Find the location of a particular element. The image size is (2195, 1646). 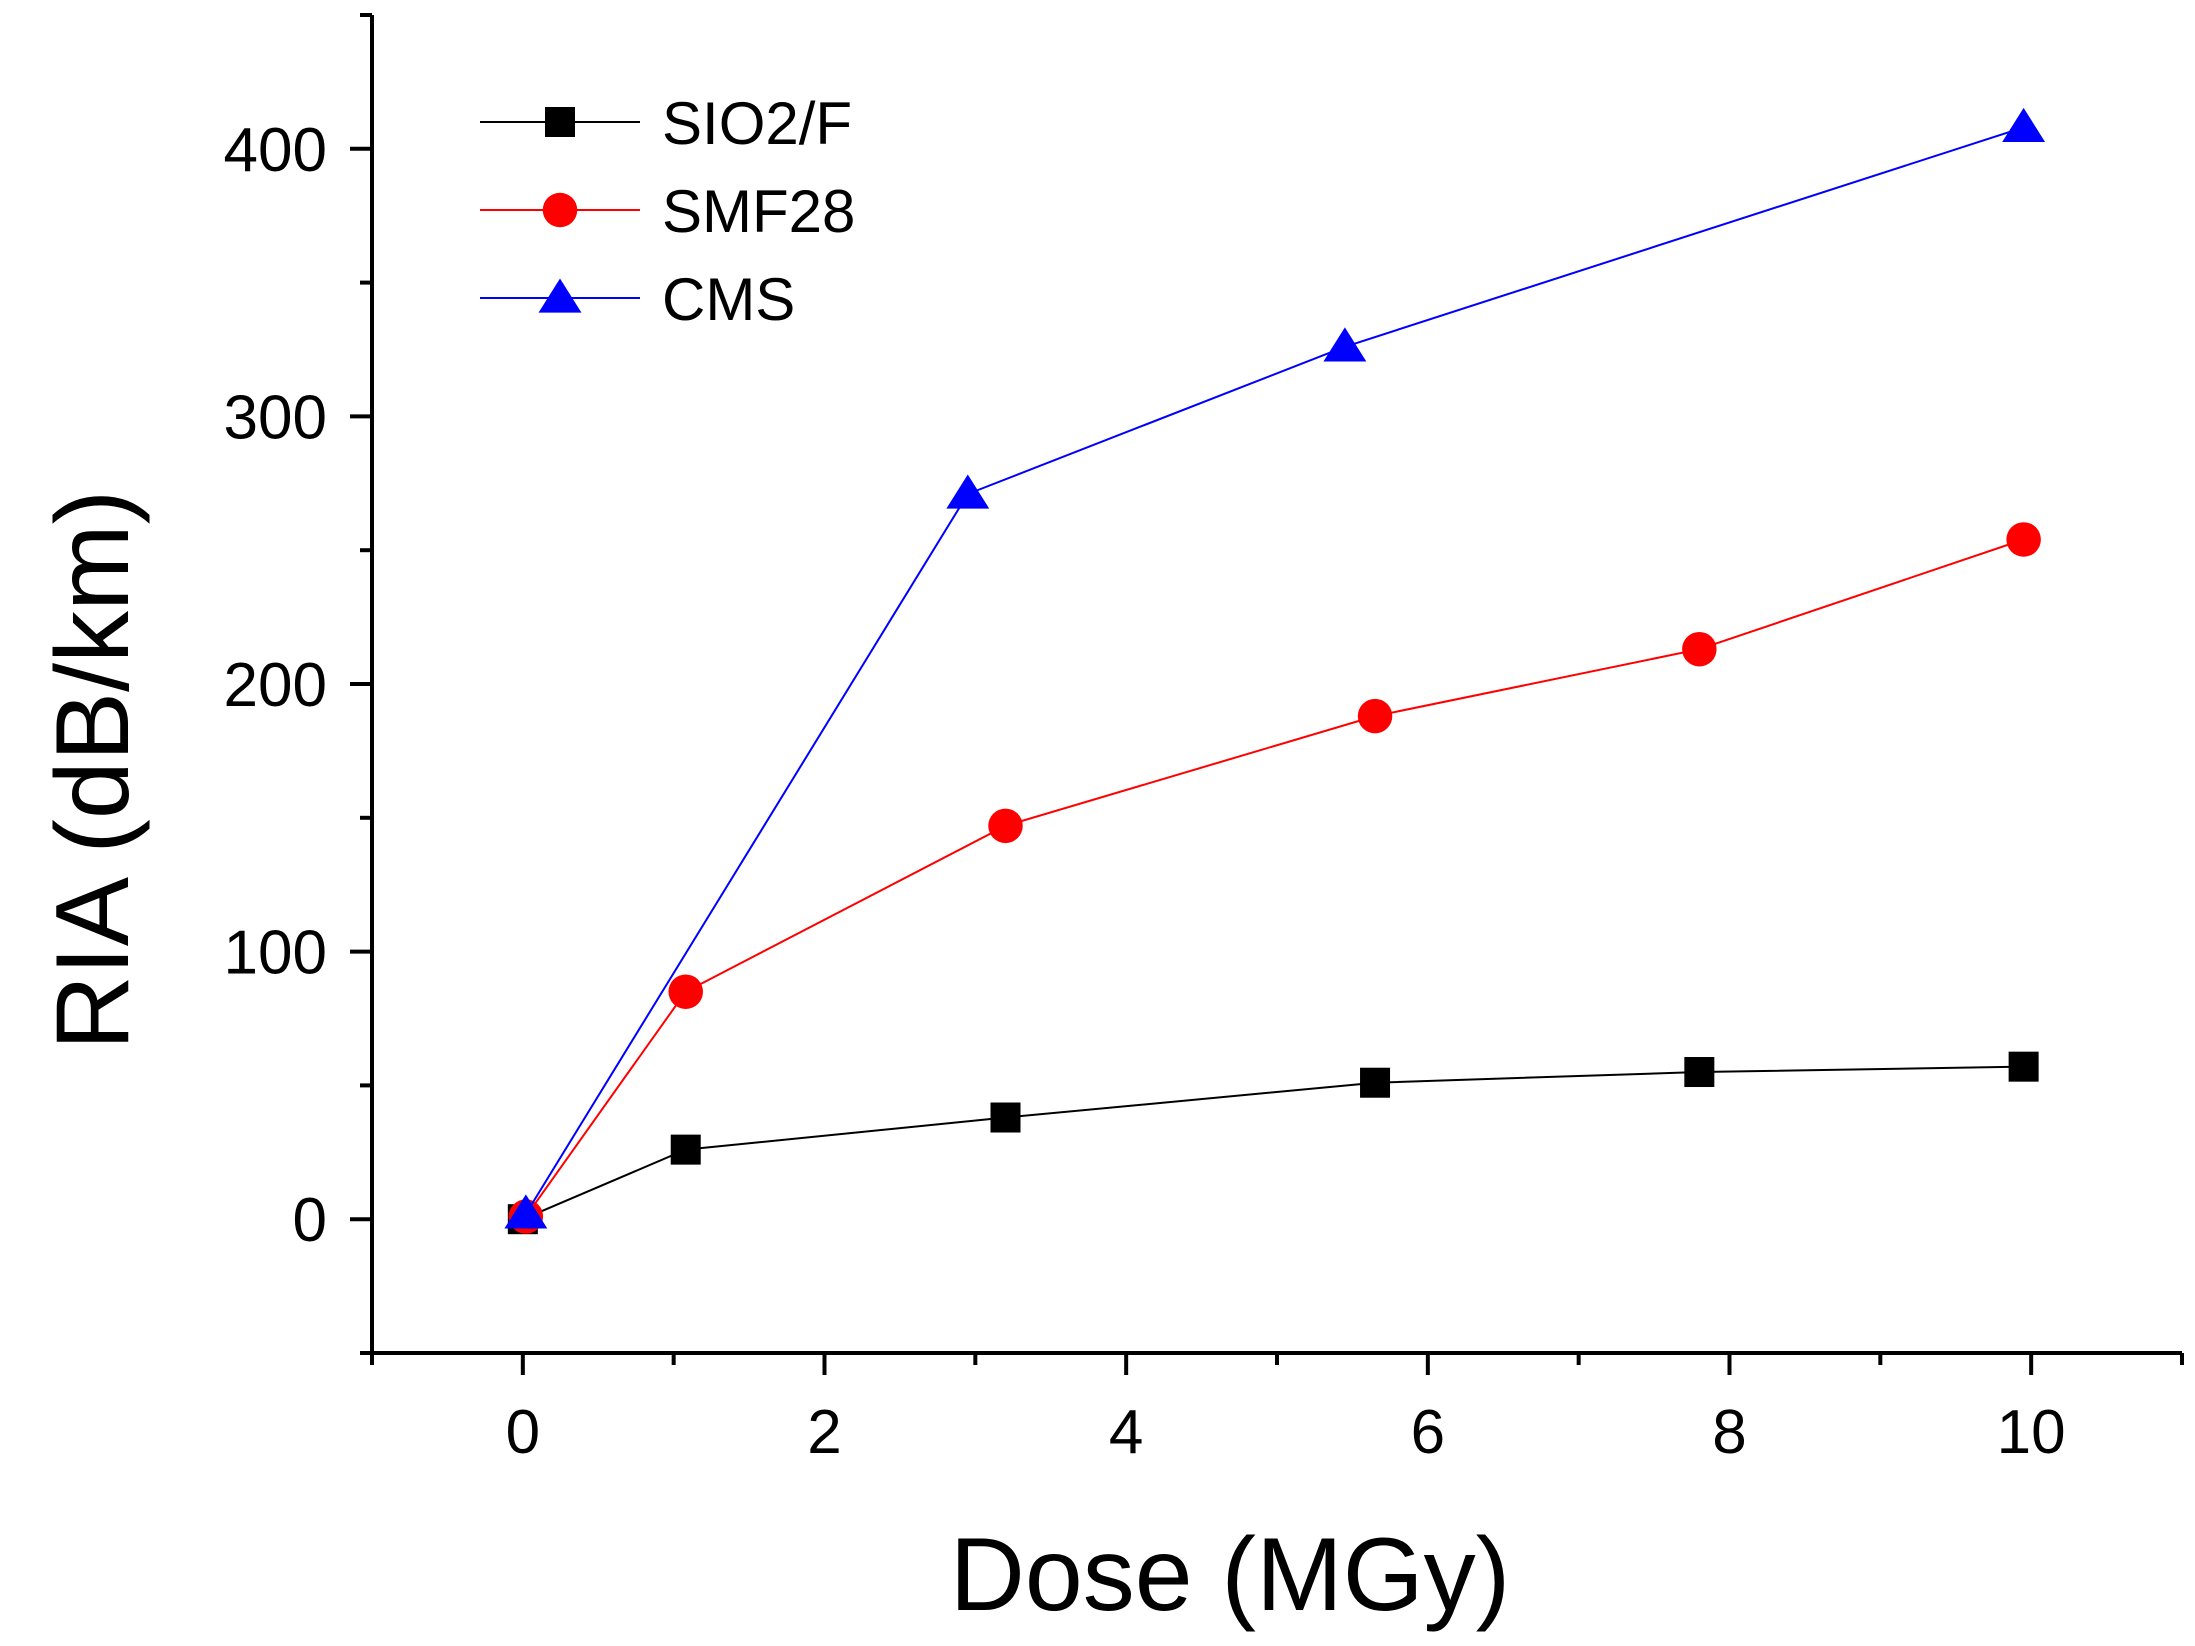

legend-entry: SIO2/F is located at coordinates (666, 123).